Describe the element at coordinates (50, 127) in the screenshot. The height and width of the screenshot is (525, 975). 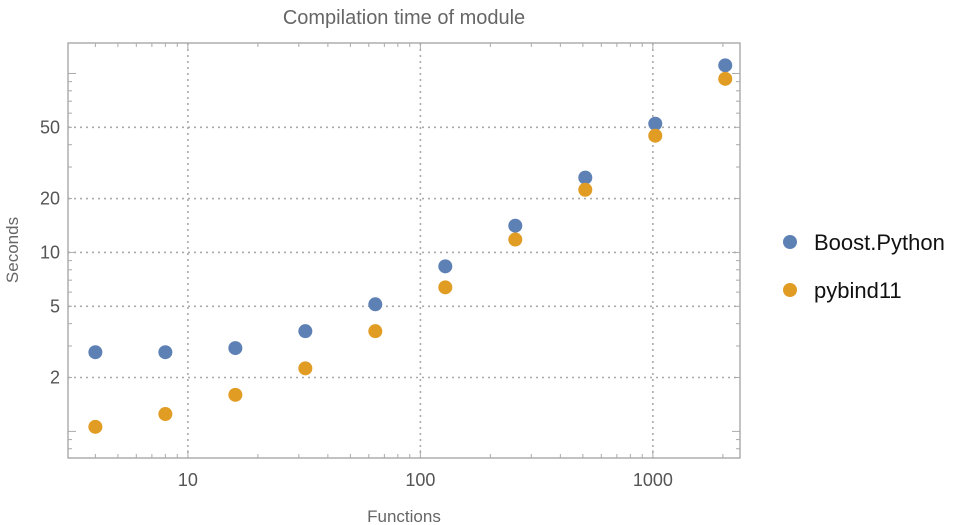
I see `y-tick-label: 50` at that location.